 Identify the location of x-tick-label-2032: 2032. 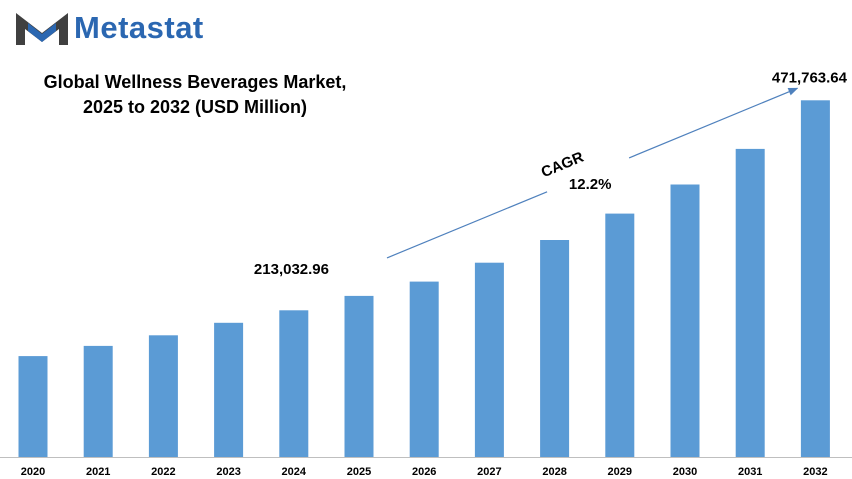
(815, 472).